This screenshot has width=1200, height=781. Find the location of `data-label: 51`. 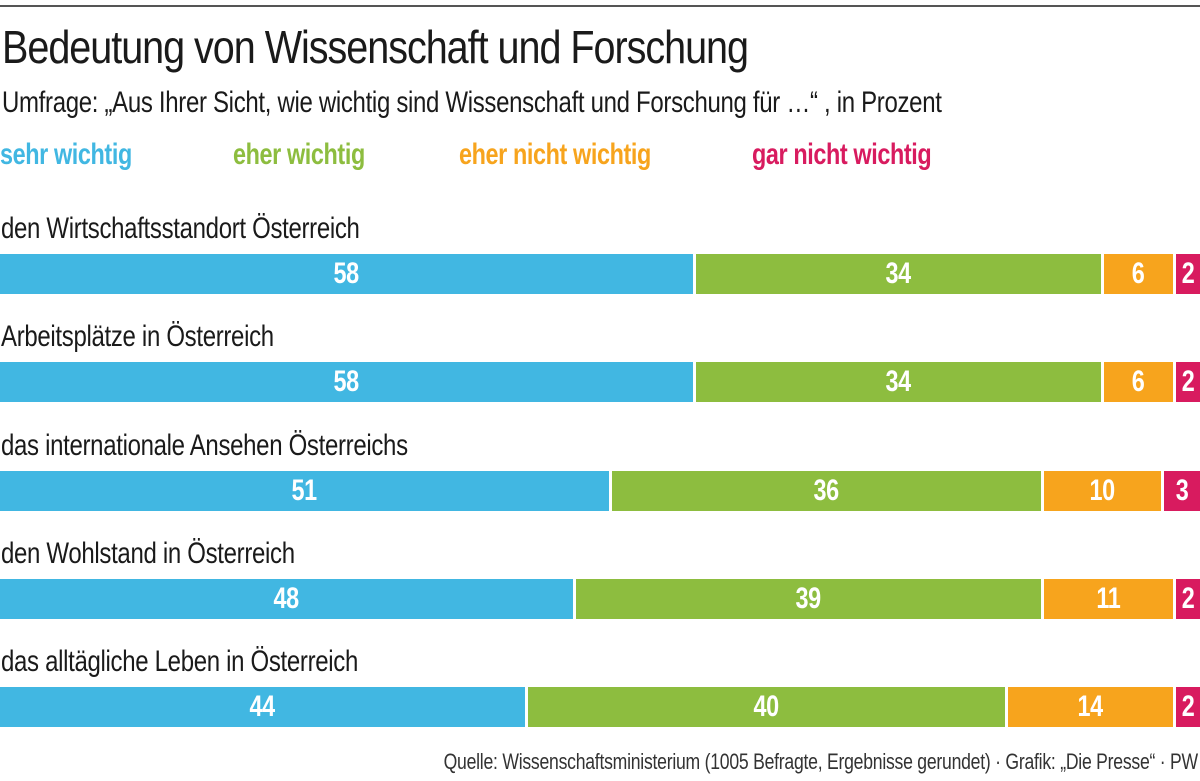

data-label: 51 is located at coordinates (304, 490).